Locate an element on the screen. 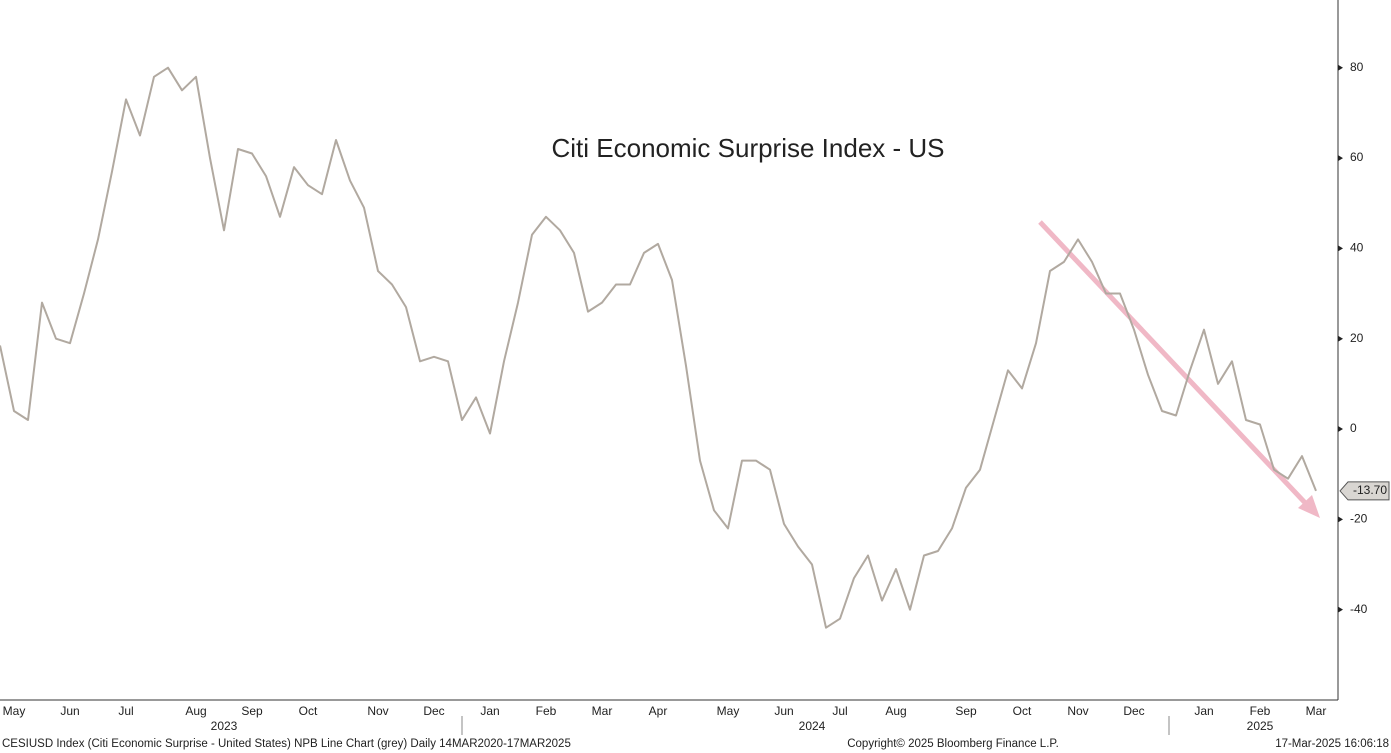  footer-center: Copyright© 2025 Bloomberg Finance L.P. is located at coordinates (953, 744).